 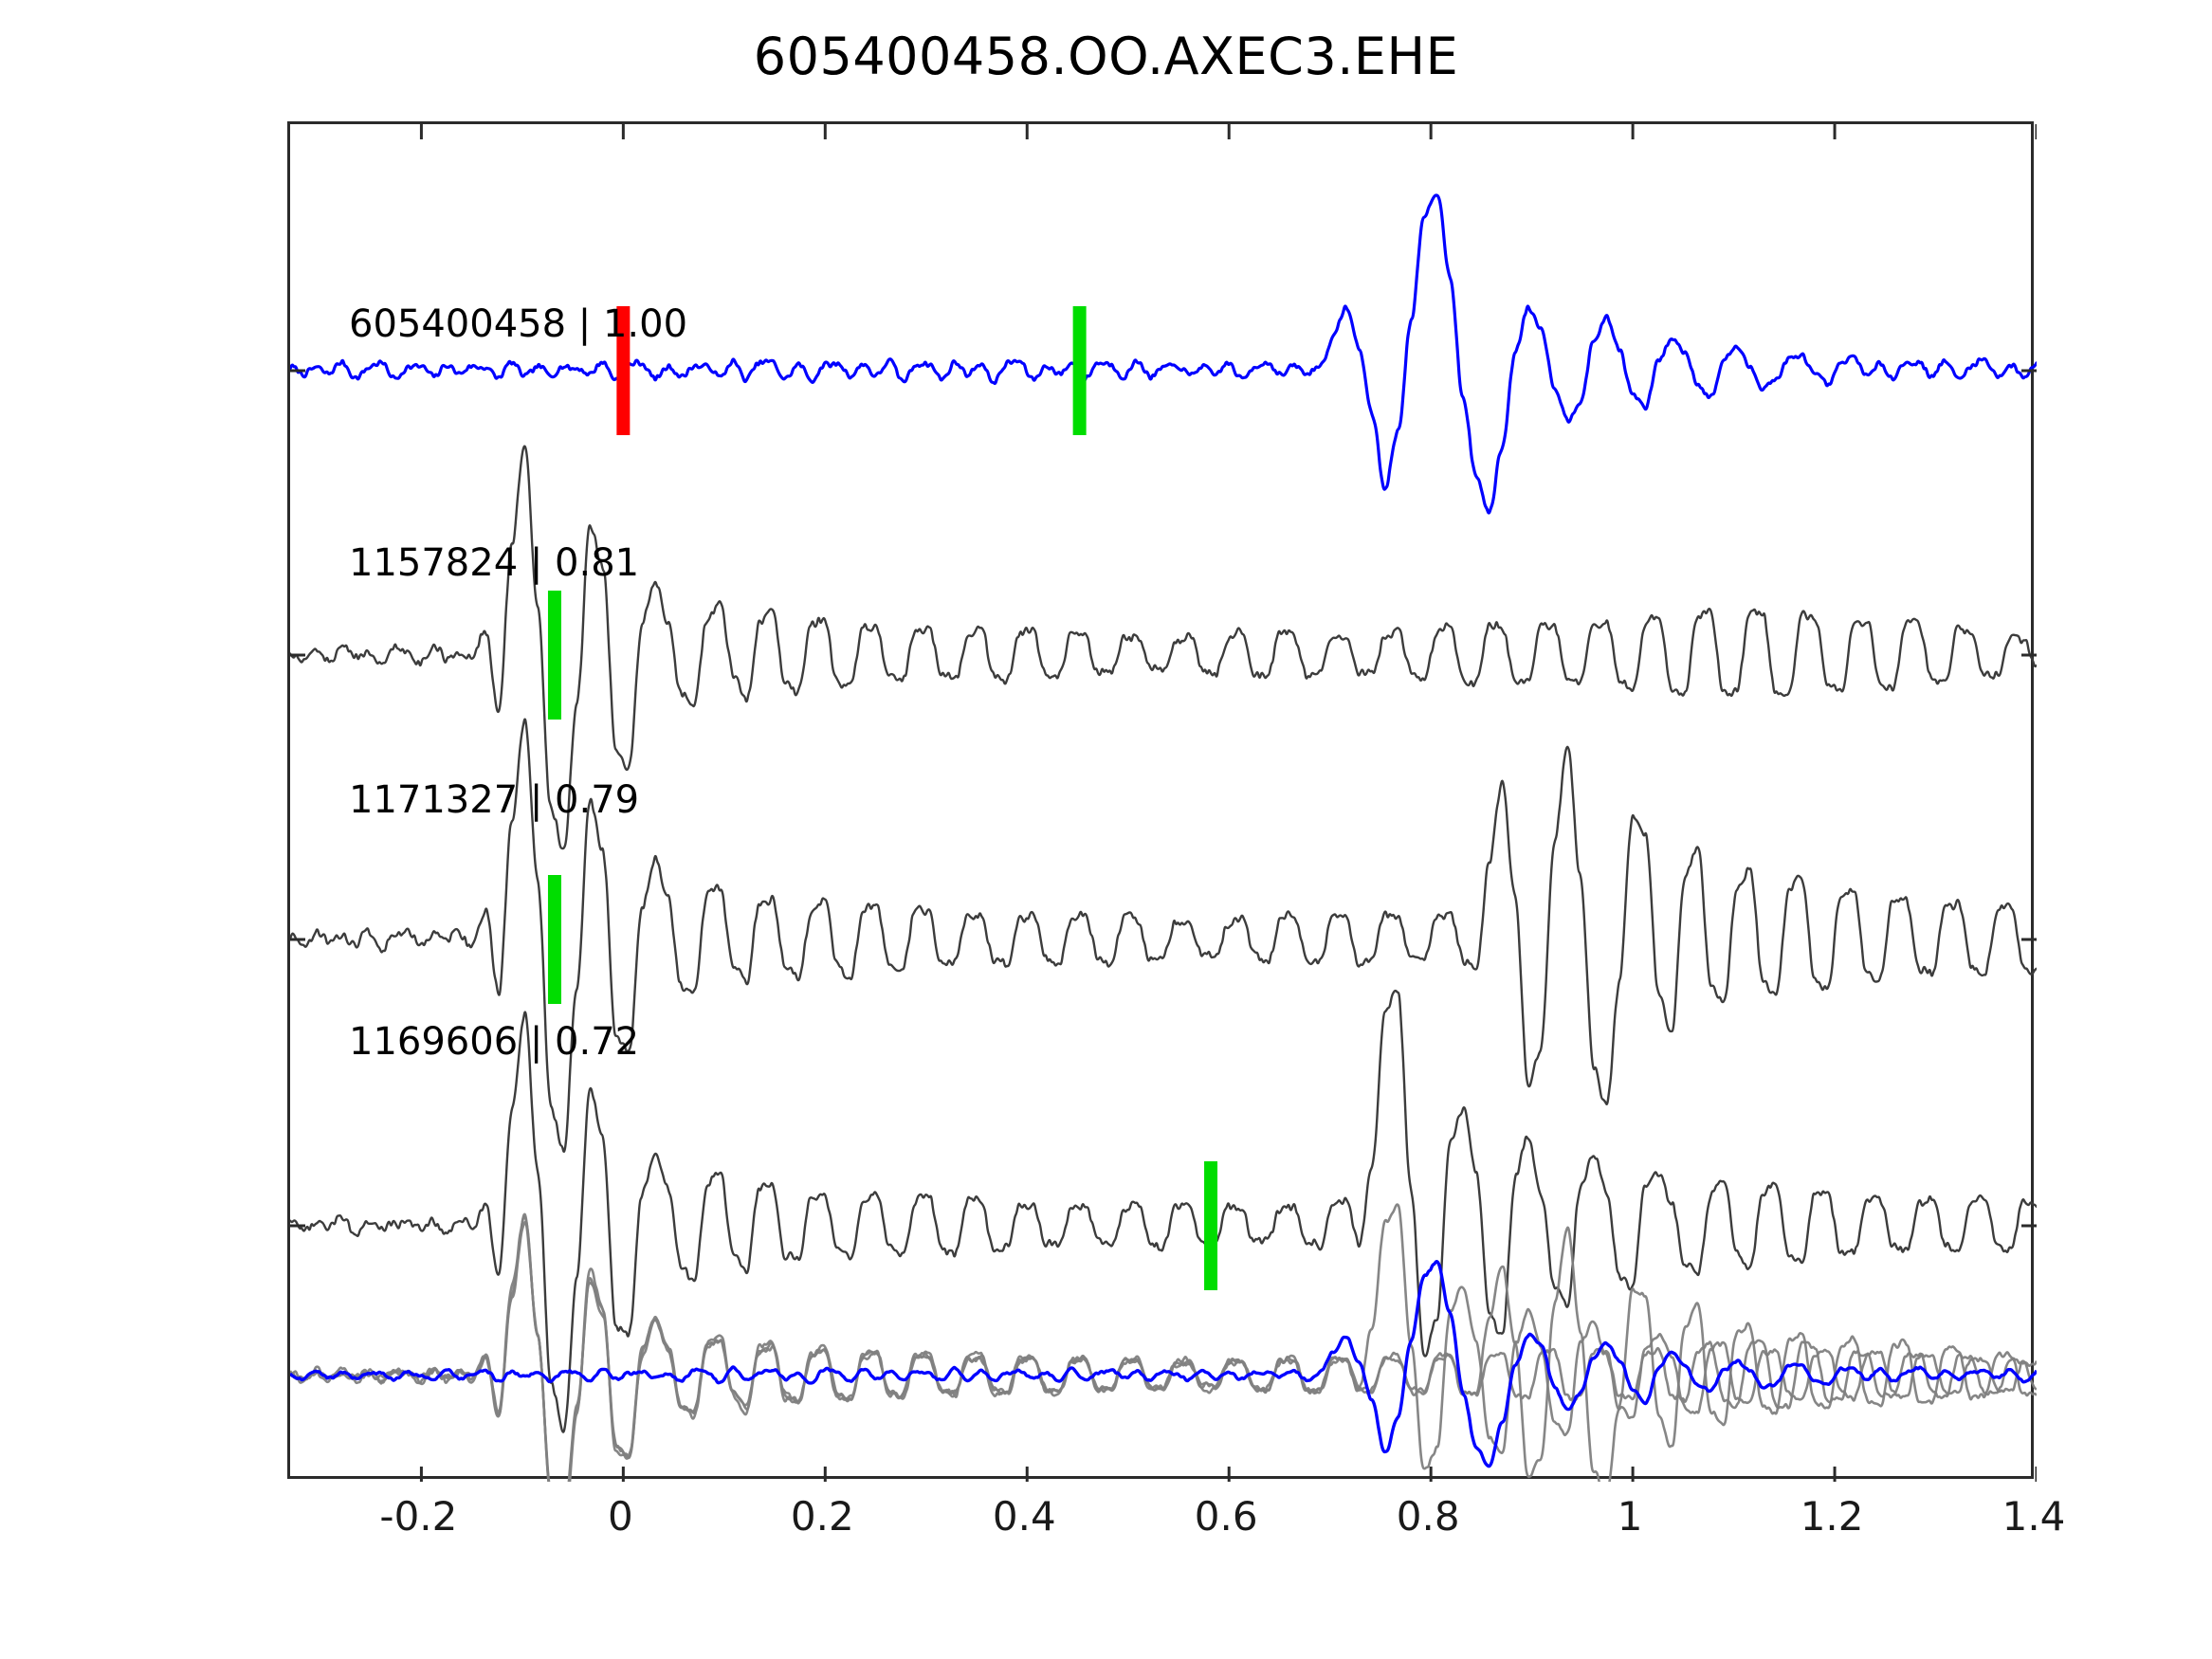 I want to click on trace-label-2: 1171327 | 0.79, so click(x=494, y=800).